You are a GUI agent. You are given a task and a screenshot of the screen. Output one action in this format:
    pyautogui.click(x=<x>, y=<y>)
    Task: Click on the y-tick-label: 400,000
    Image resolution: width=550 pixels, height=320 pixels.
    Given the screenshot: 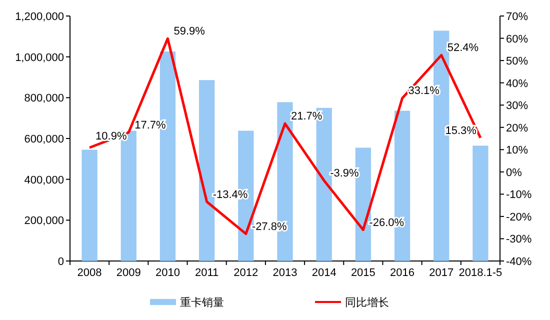 What is the action you would take?
    pyautogui.click(x=44, y=180)
    